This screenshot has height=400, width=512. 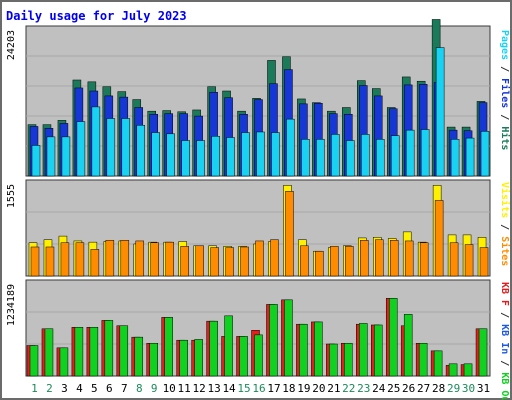 What do you see at coordinates (184, 388) in the screenshot?
I see `x-tick-label: 11` at bounding box center [184, 388].